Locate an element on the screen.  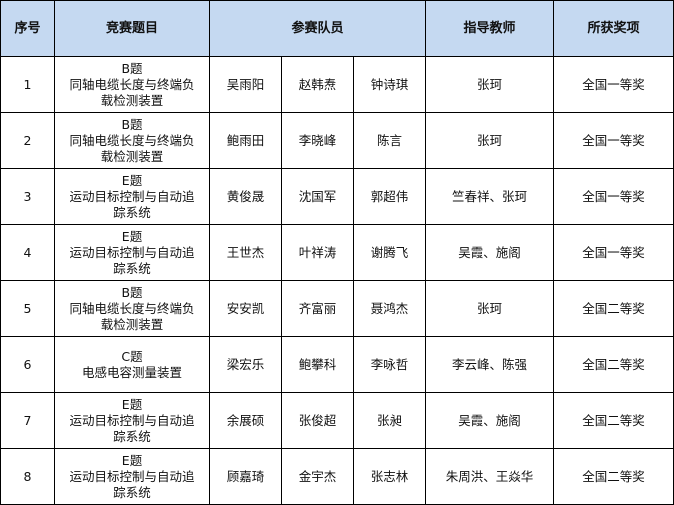
row-advisor: 竺春祥、张珂 is located at coordinates (489, 196).